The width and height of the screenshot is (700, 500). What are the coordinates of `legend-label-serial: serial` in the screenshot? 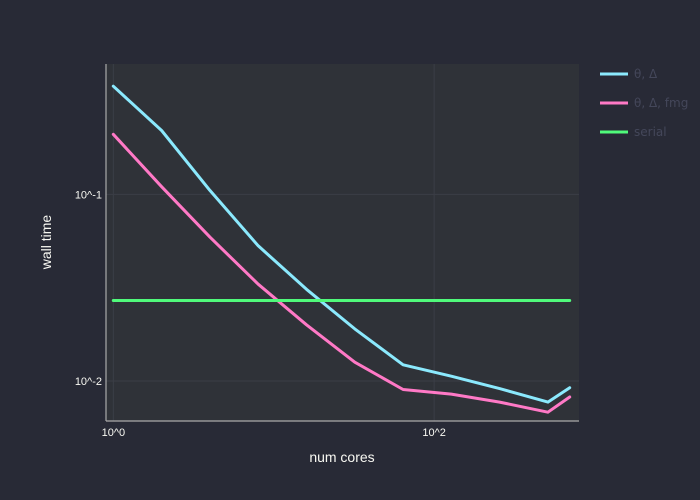 It's located at (650, 132).